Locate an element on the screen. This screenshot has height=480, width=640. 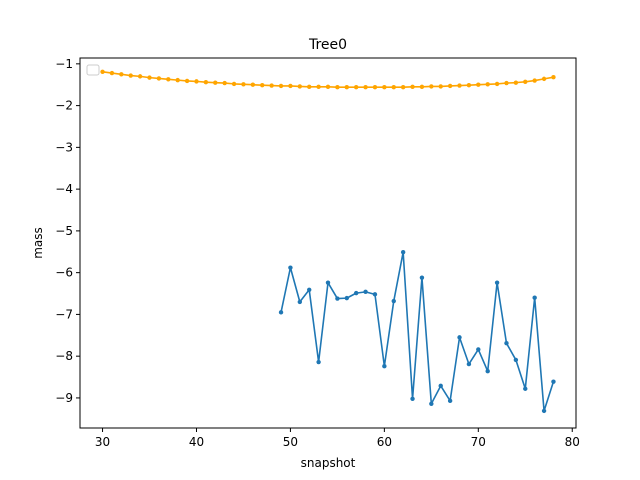
y-axis: −9 −8 −7 −6 −5 −4 −3 −2 −1 is located at coordinates (67, 231).